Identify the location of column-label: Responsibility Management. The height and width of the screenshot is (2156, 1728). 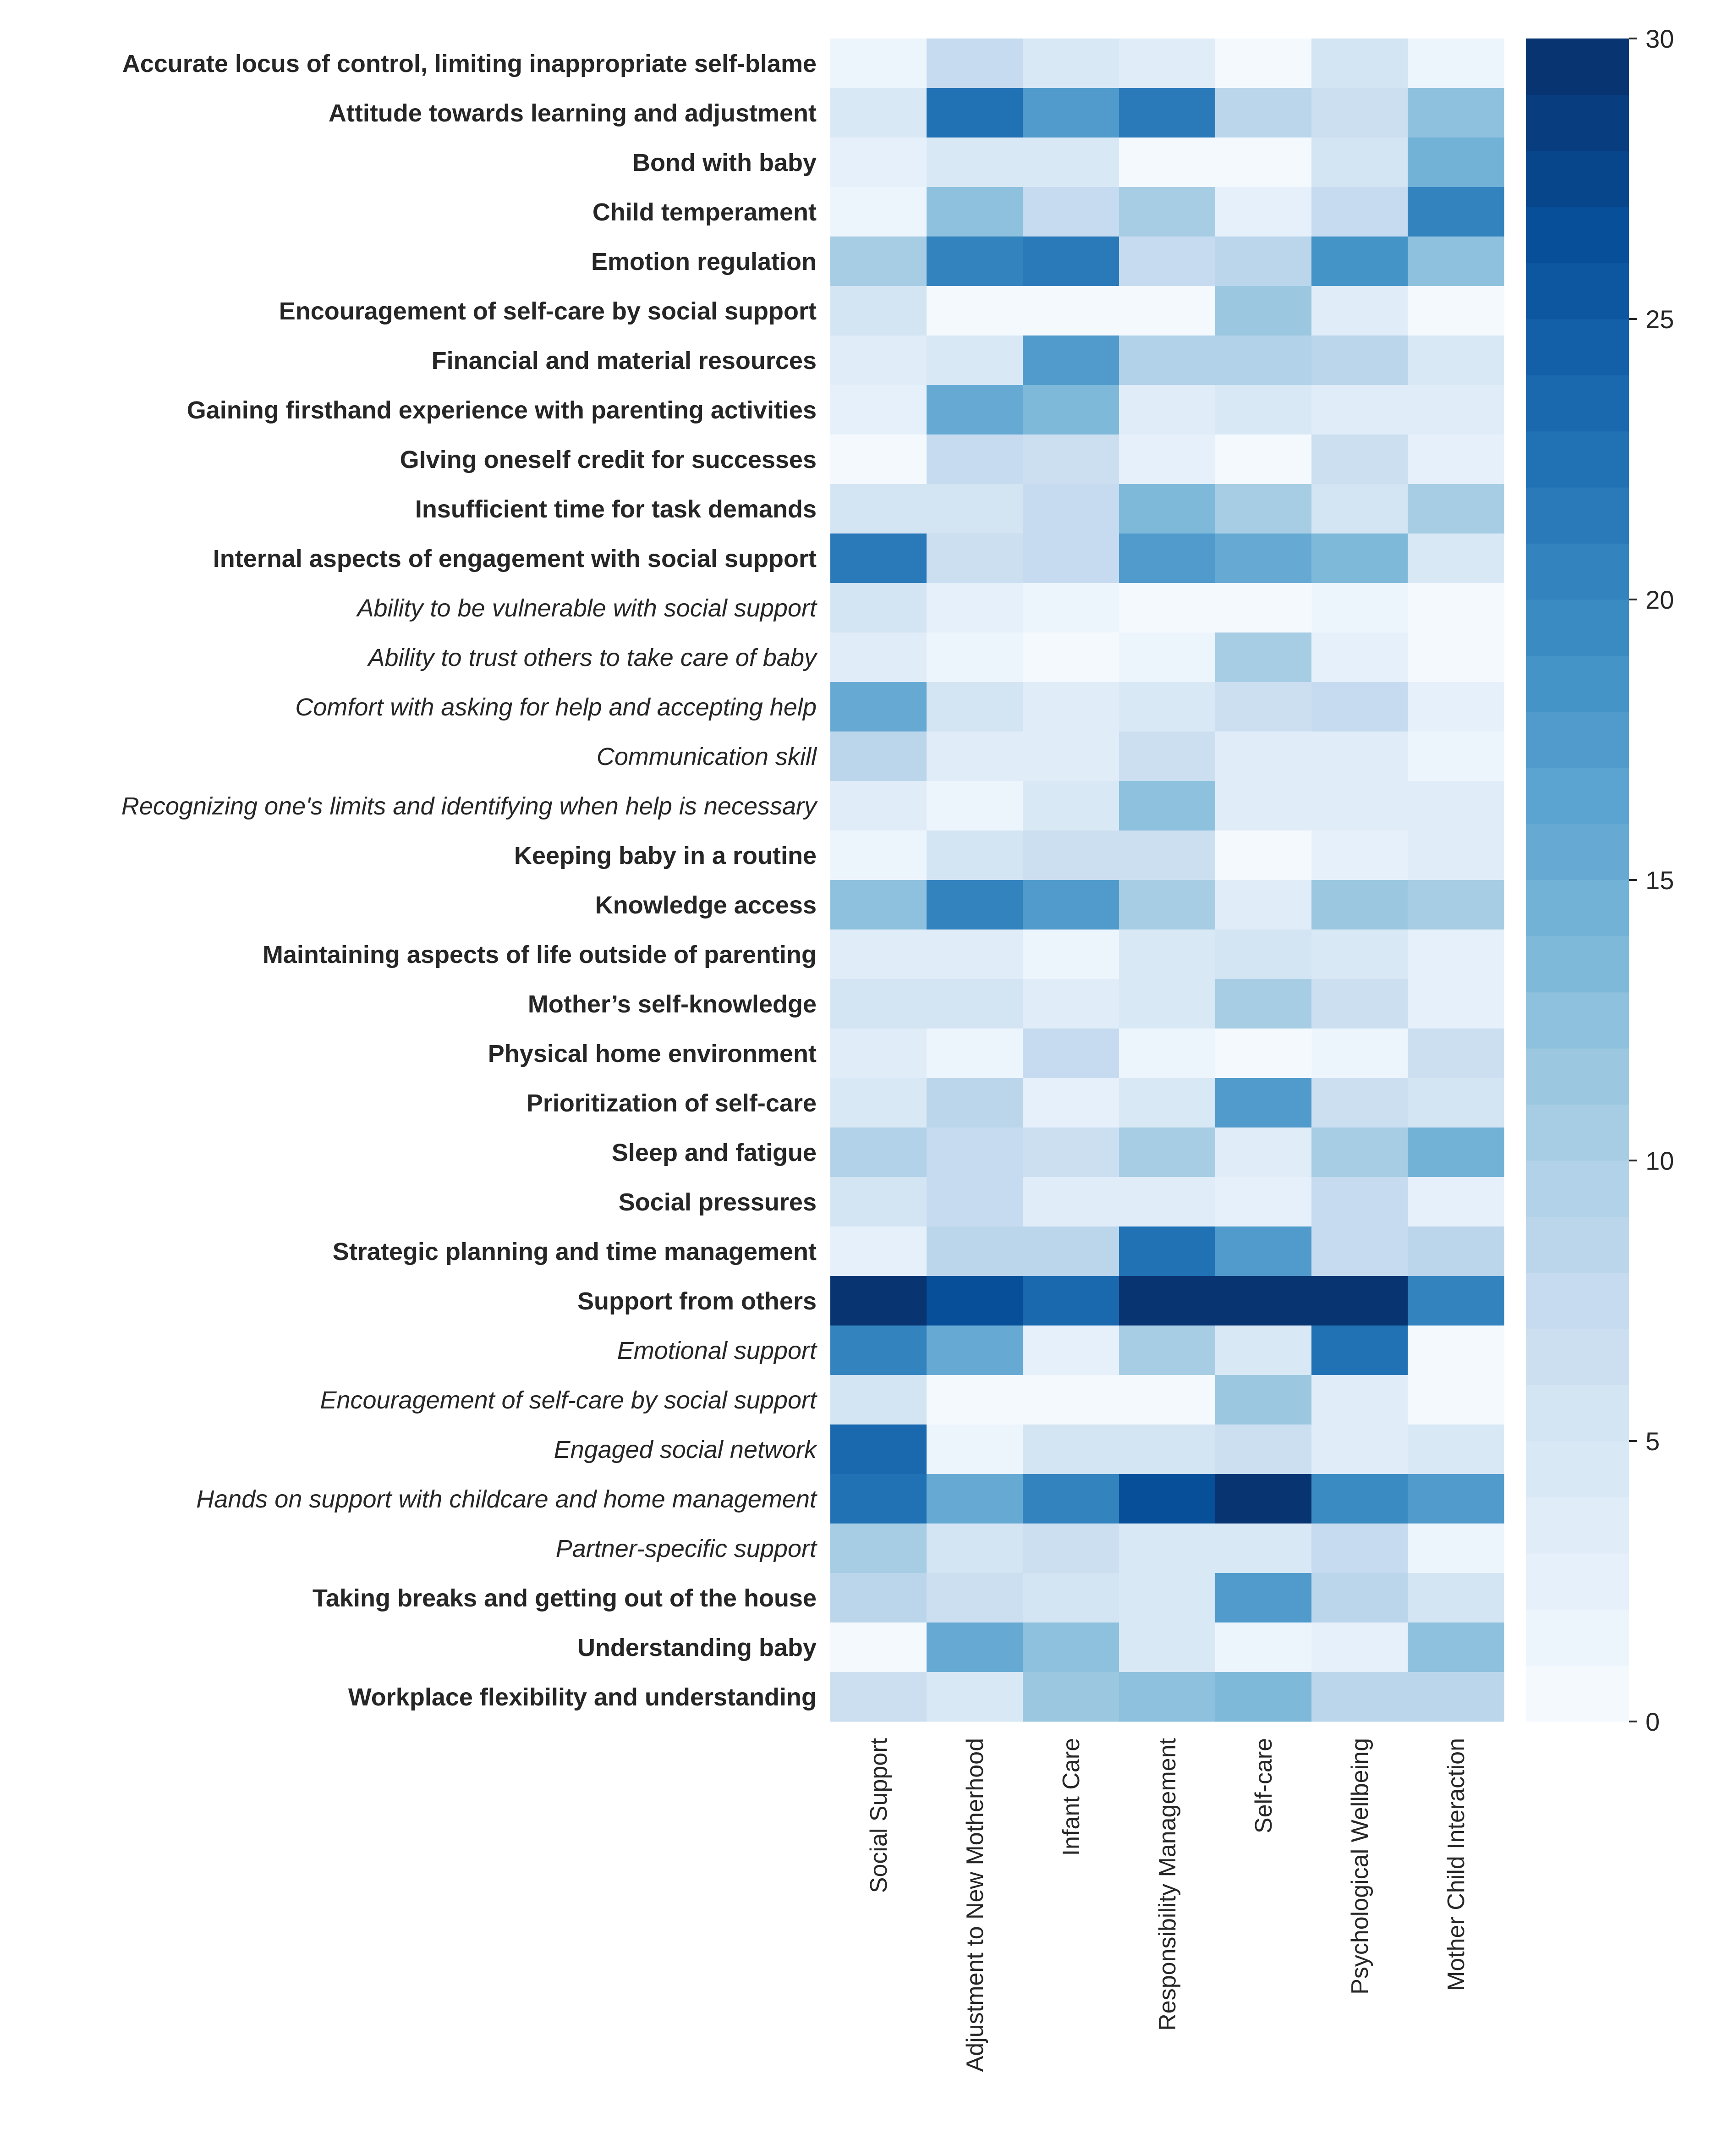
(1167, 1884).